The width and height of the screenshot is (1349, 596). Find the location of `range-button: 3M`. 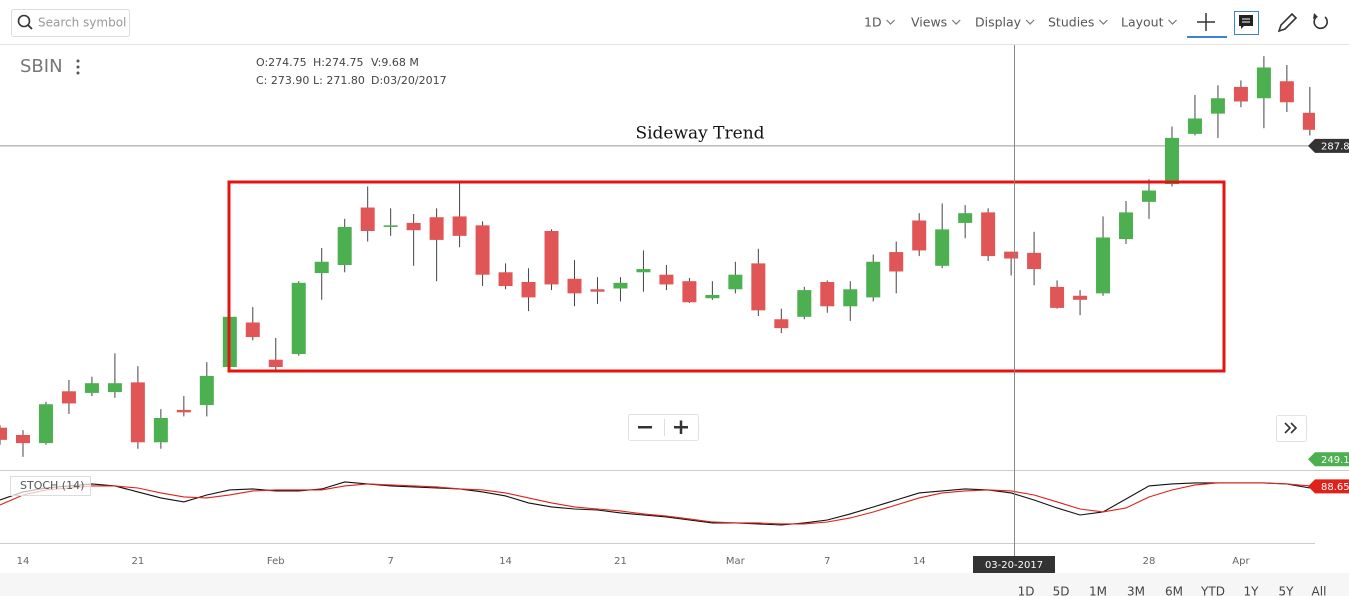

range-button: 3M is located at coordinates (1136, 590).